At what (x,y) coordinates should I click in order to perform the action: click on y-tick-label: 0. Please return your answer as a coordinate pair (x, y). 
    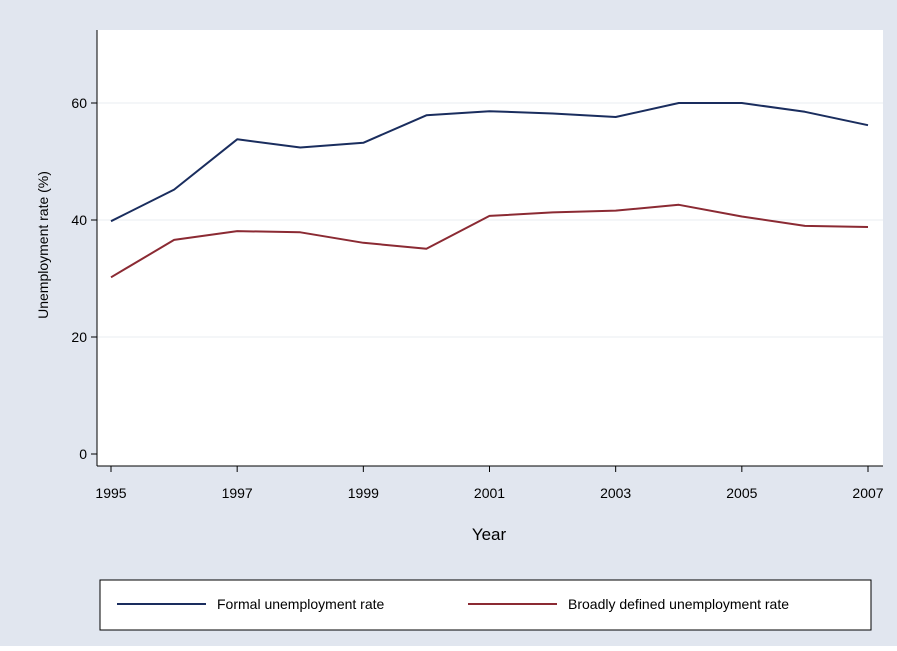
    Looking at the image, I should click on (83, 454).